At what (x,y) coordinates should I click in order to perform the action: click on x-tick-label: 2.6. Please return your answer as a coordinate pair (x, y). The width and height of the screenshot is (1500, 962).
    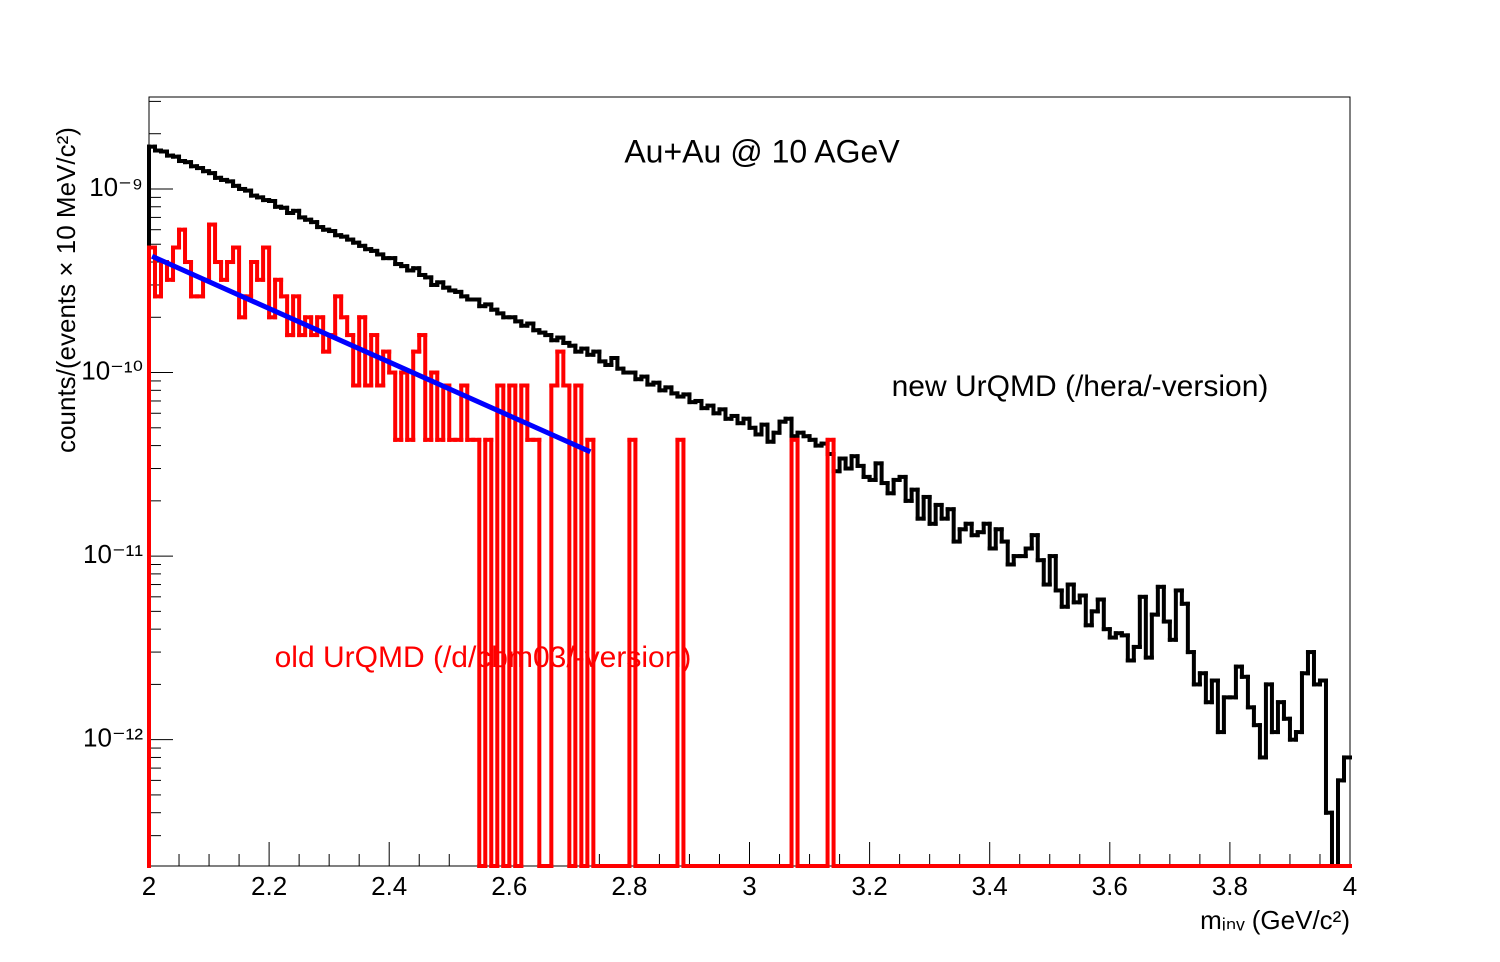
    Looking at the image, I should click on (509, 886).